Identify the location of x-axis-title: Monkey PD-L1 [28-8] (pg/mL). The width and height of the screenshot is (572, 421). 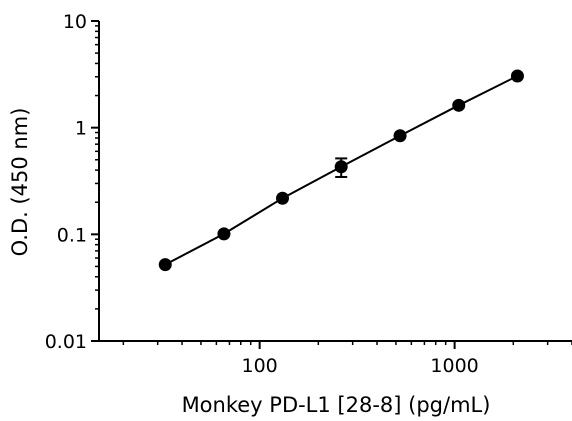
(336, 405).